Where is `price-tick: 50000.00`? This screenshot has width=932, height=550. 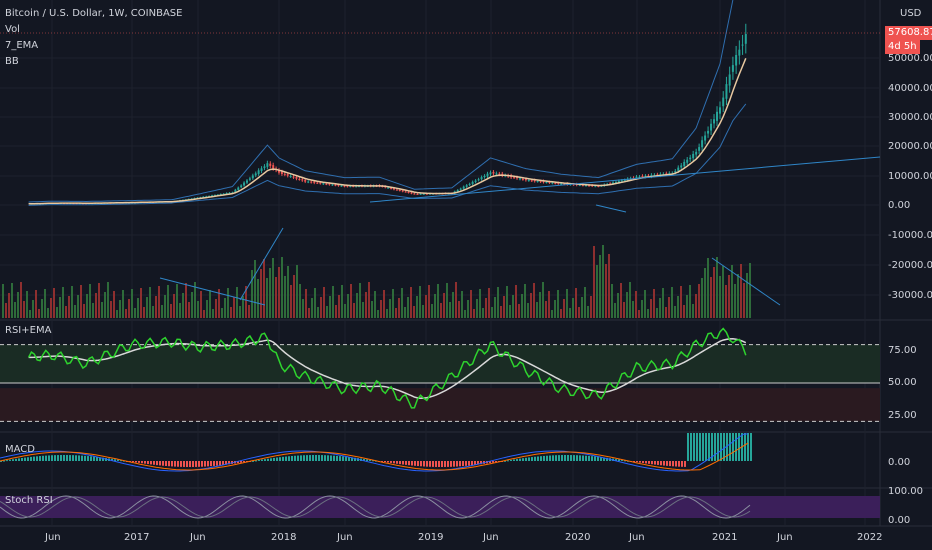
price-tick: 50000.00 is located at coordinates (910, 58).